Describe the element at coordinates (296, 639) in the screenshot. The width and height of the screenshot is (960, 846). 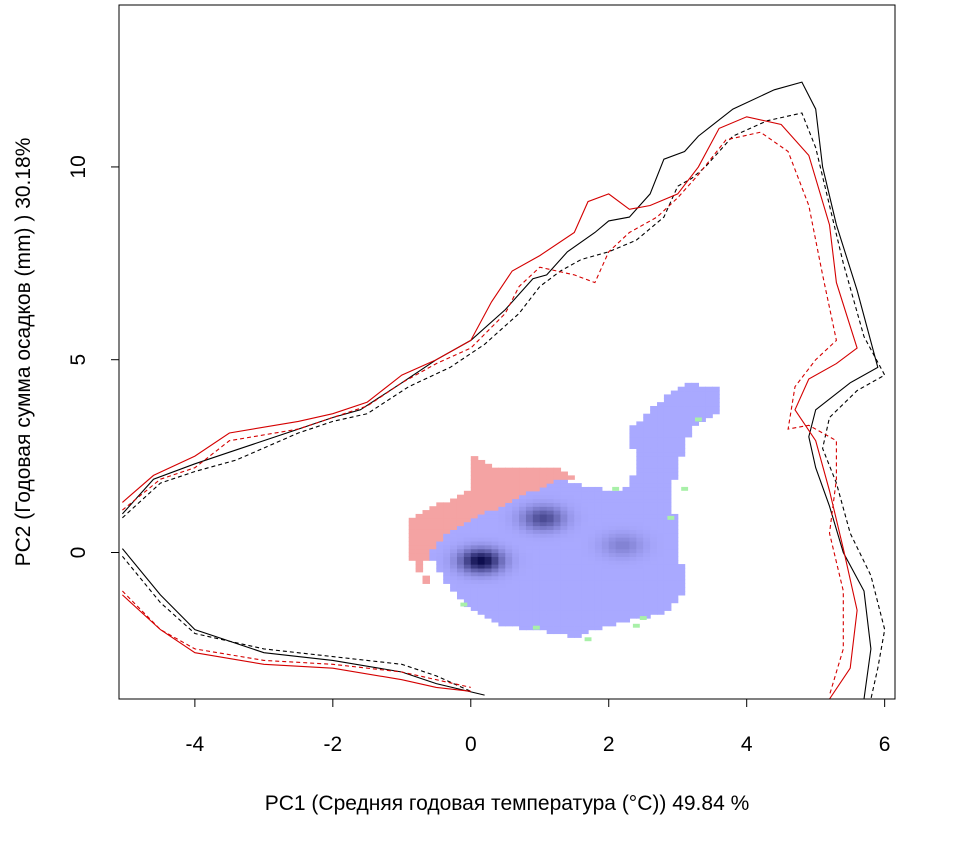
I see `contour-line-red-dashed` at that location.